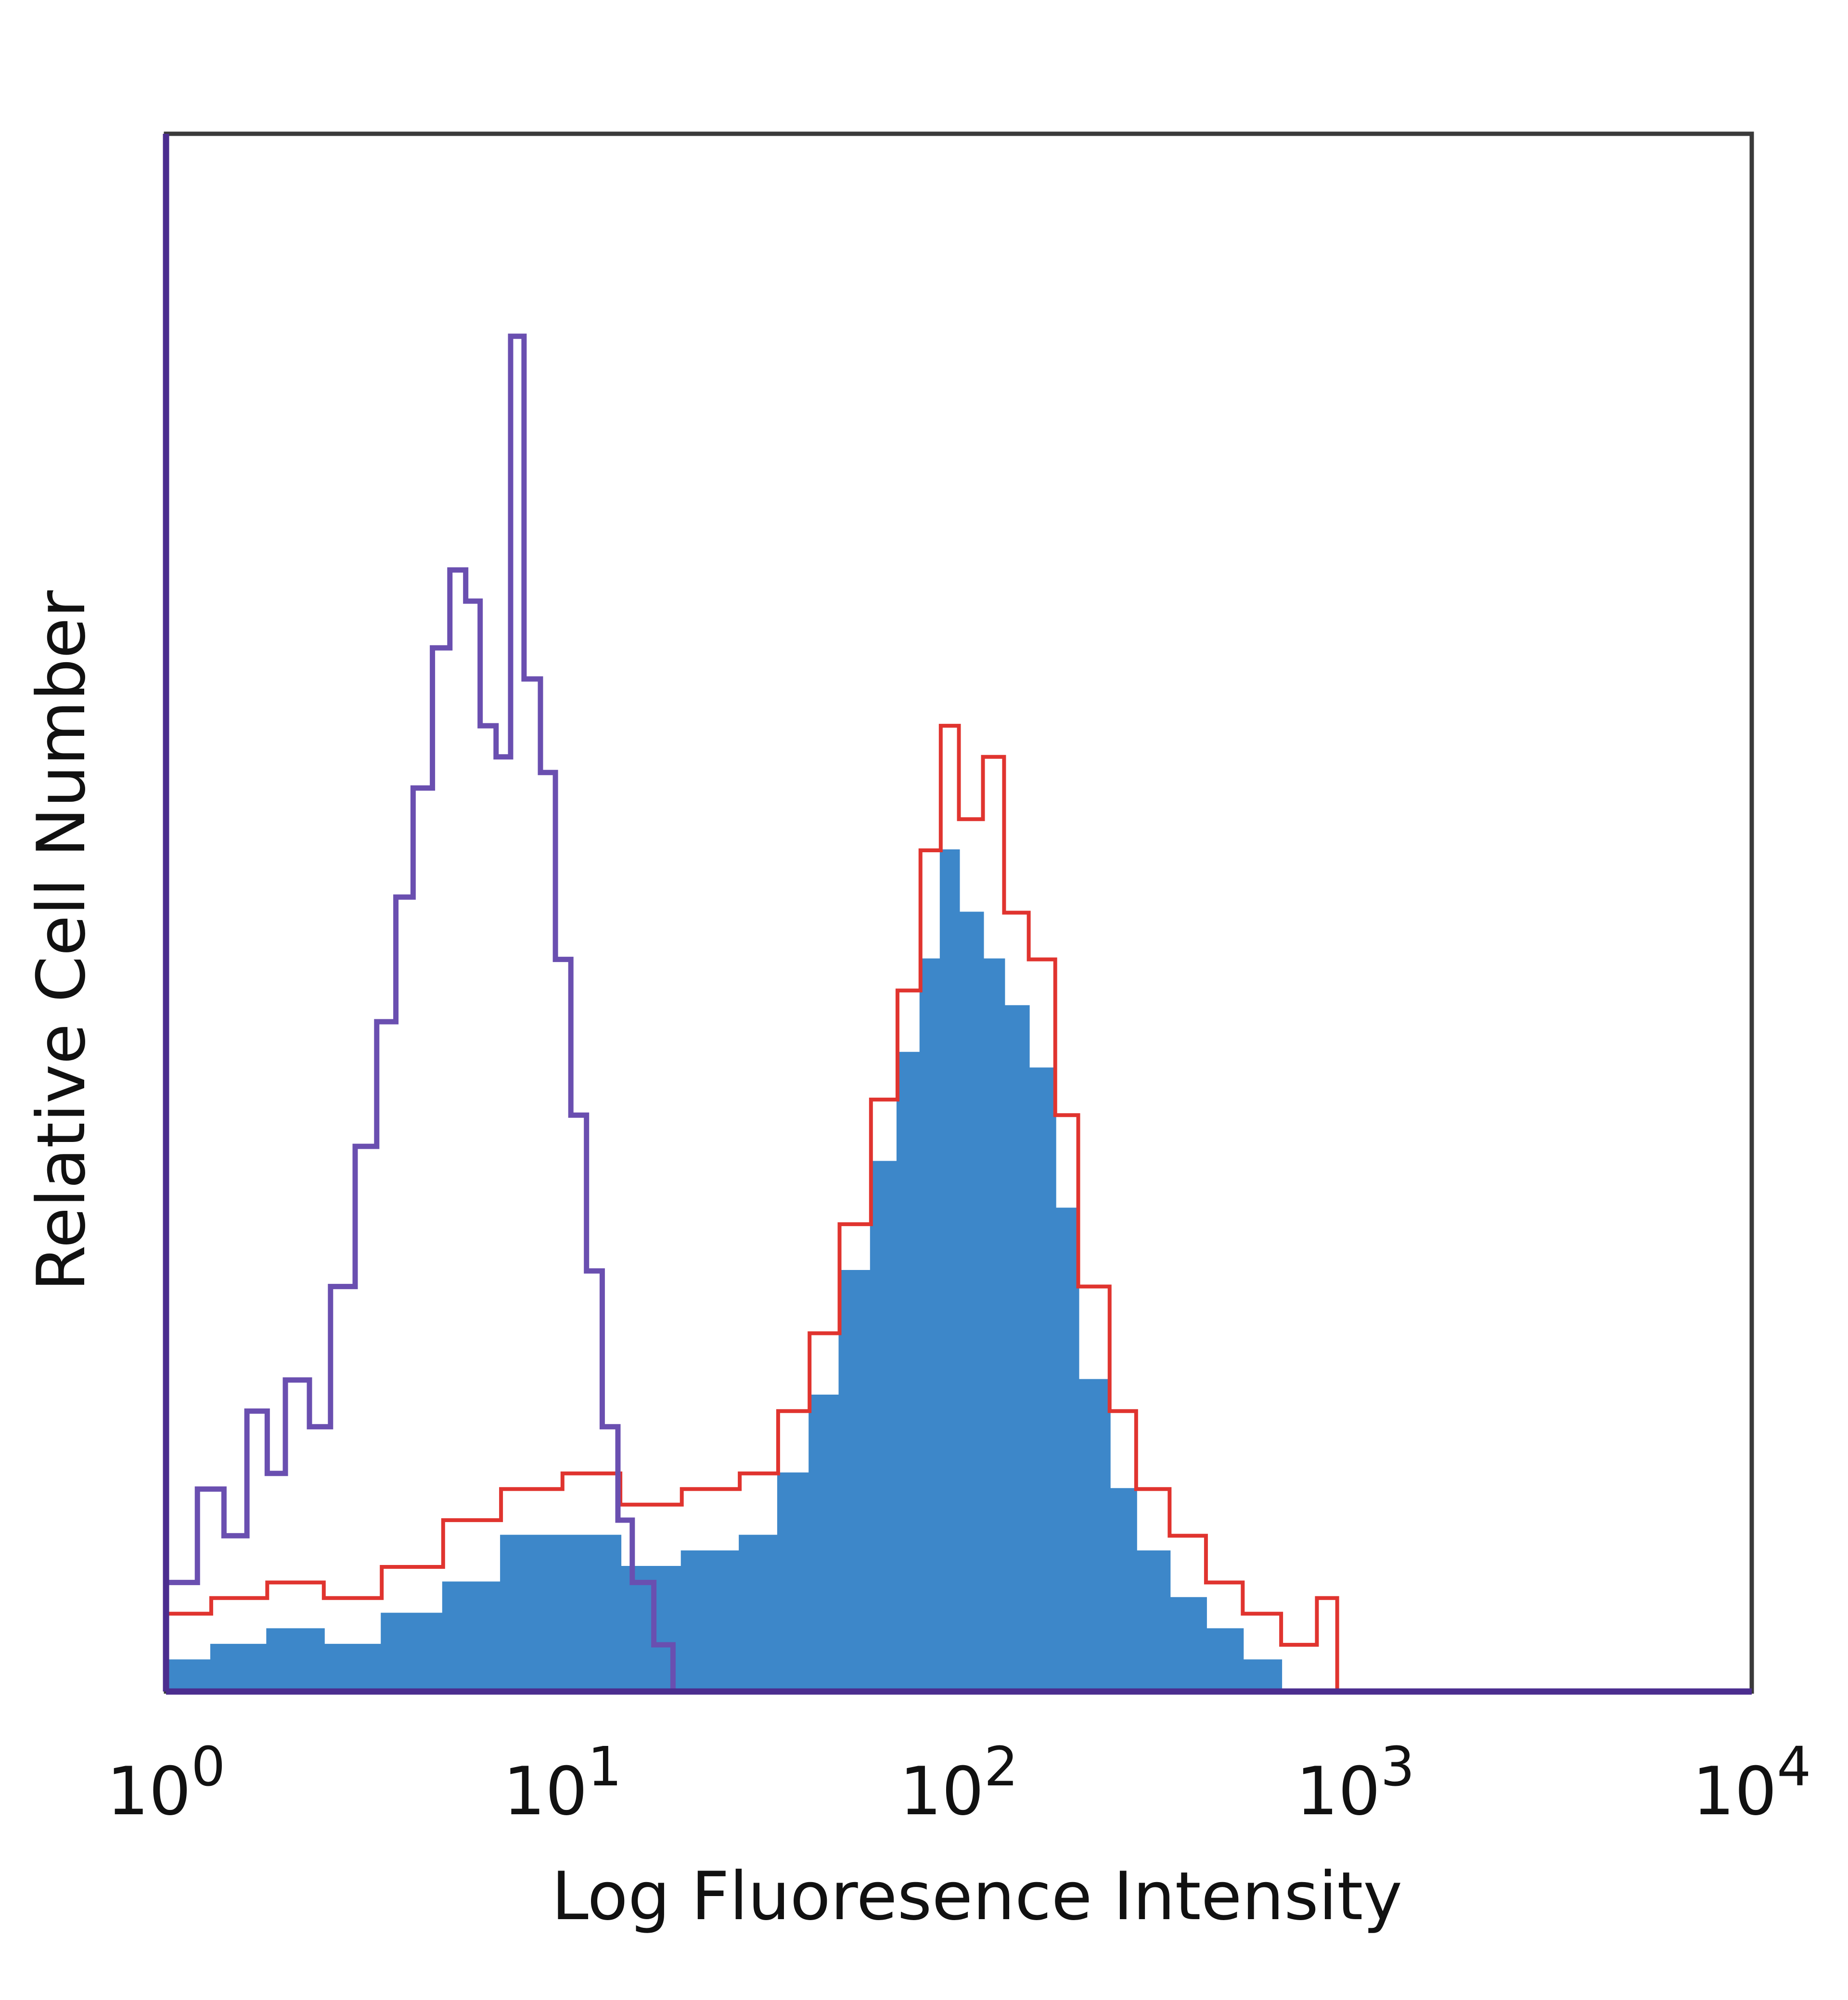  Describe the element at coordinates (977, 1896) in the screenshot. I see `x-axis-title: Log Fluoresence Intensity` at that location.